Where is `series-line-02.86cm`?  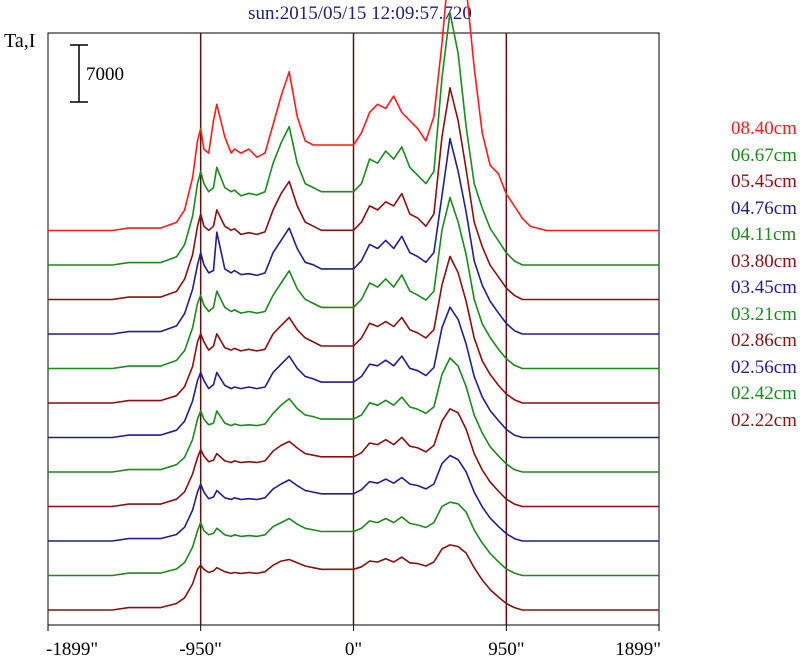 series-line-02.86cm is located at coordinates (353, 458).